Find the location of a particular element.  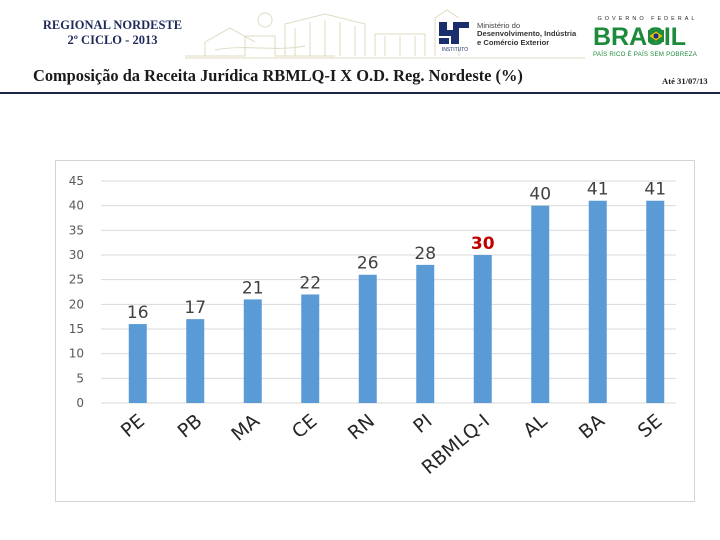

x-tick-label: MA is located at coordinates (245, 428).